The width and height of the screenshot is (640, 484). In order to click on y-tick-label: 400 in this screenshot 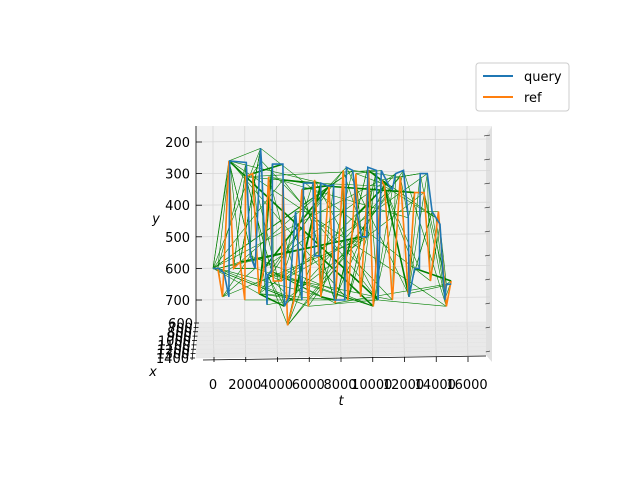, I will do `click(177, 206)`.